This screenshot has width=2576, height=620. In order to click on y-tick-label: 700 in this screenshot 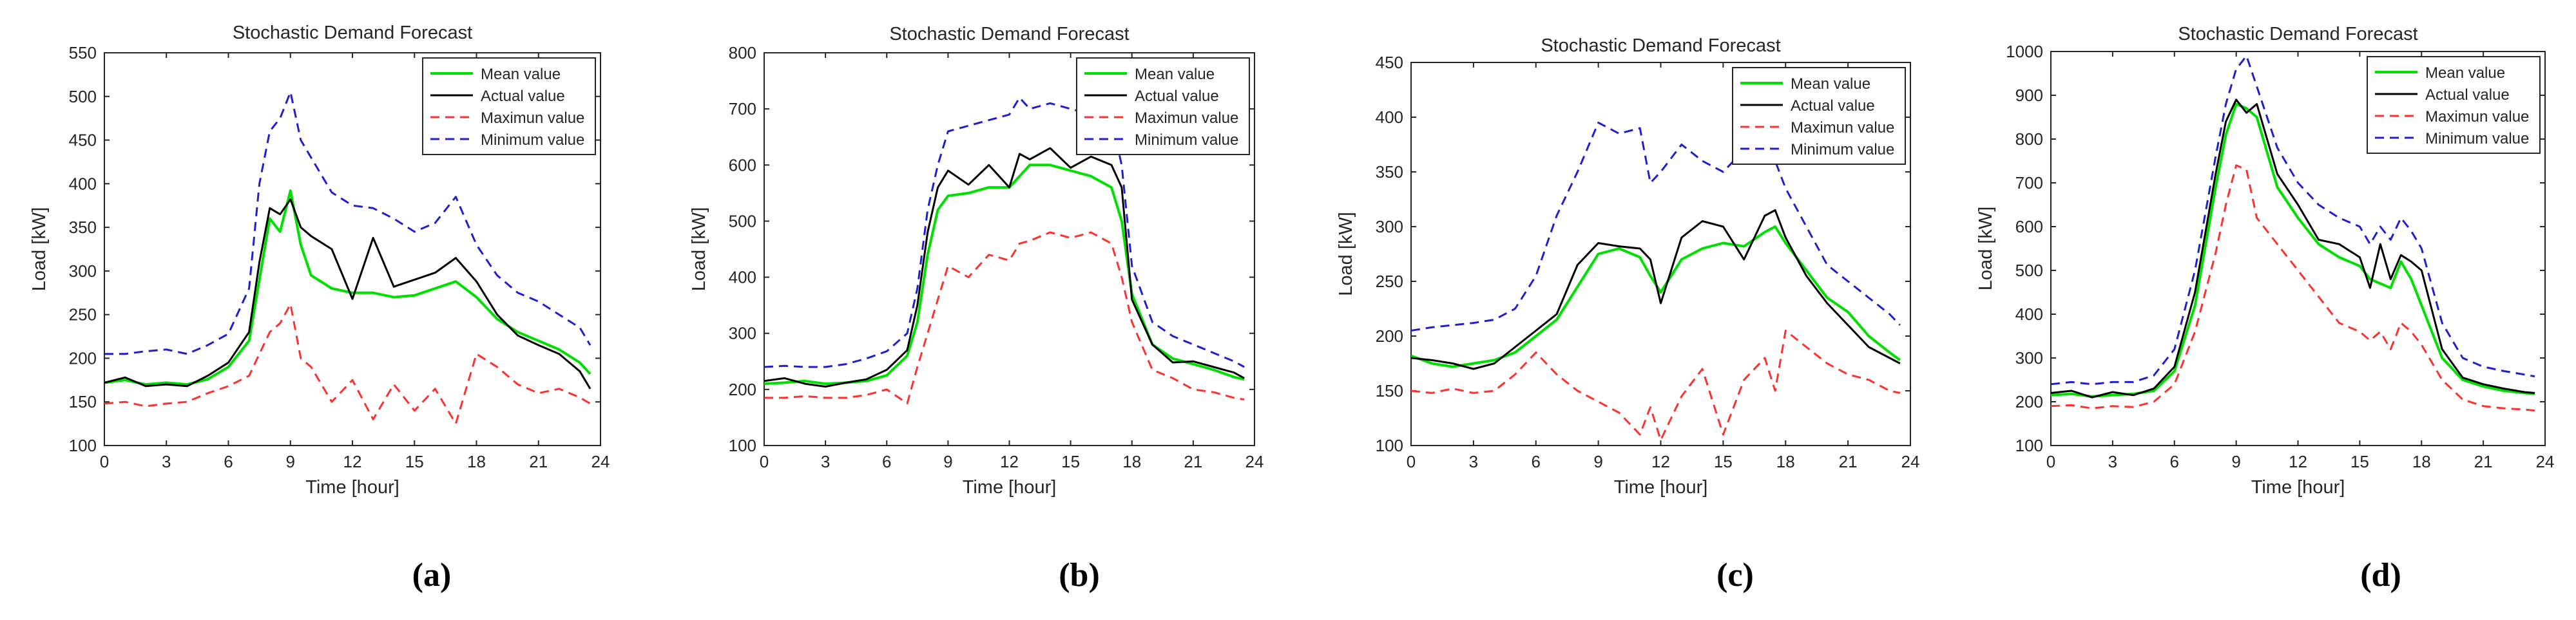, I will do `click(743, 108)`.